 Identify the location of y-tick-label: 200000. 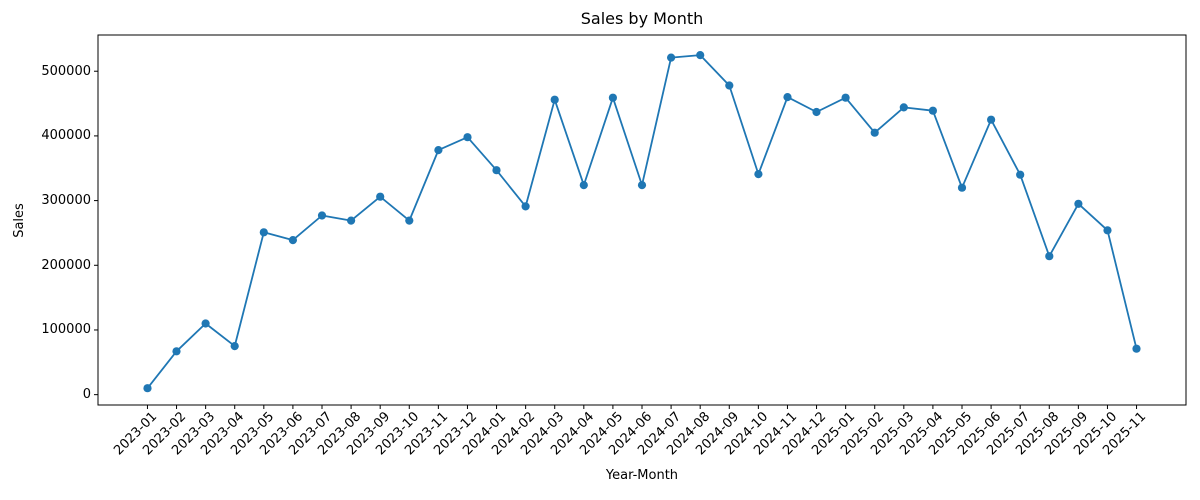
(66, 265).